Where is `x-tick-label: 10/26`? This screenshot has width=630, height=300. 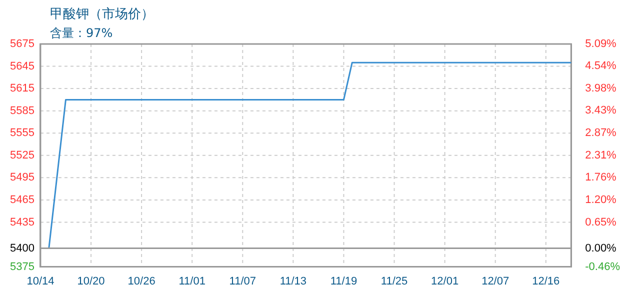
x-tick-label: 10/26 is located at coordinates (142, 281).